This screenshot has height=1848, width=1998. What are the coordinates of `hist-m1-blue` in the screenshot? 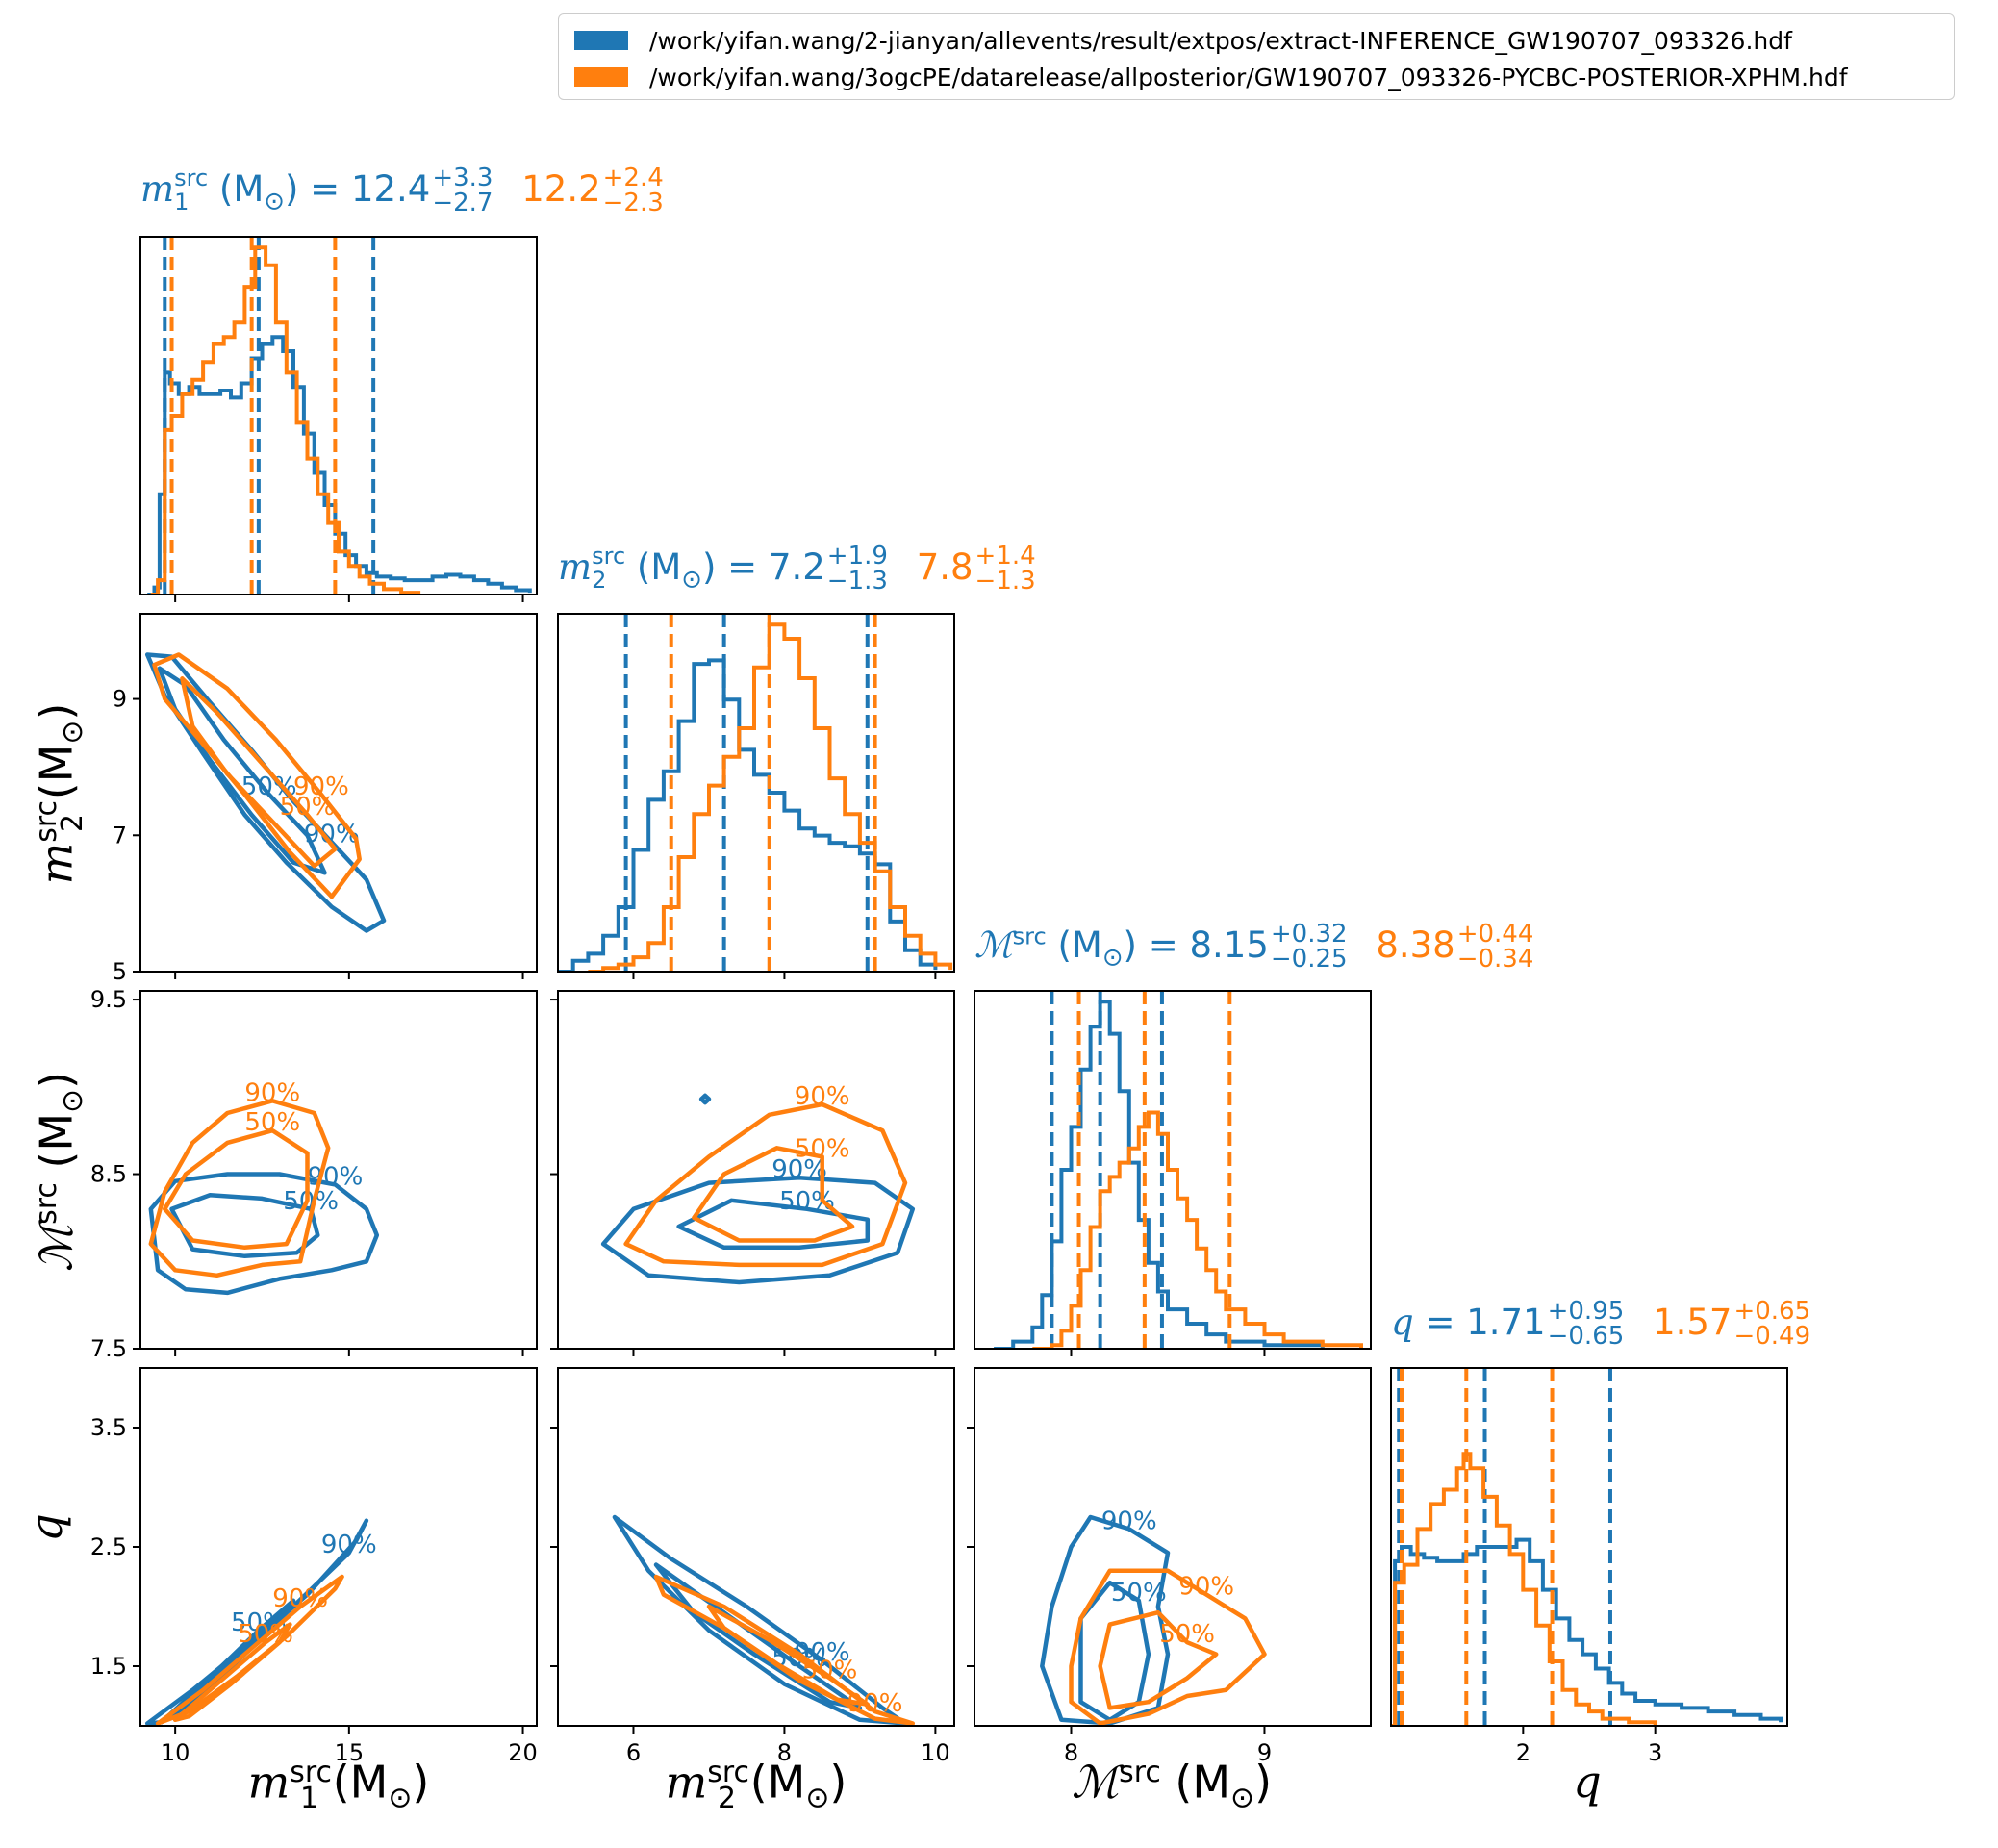 It's located at (339, 465).